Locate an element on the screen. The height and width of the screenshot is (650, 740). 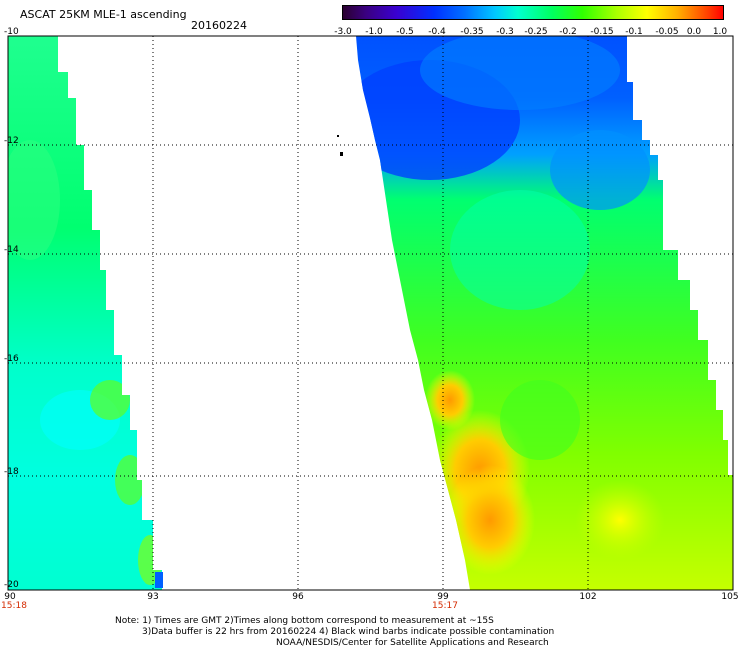
y-tick-label: -10 is located at coordinates (11, 32).